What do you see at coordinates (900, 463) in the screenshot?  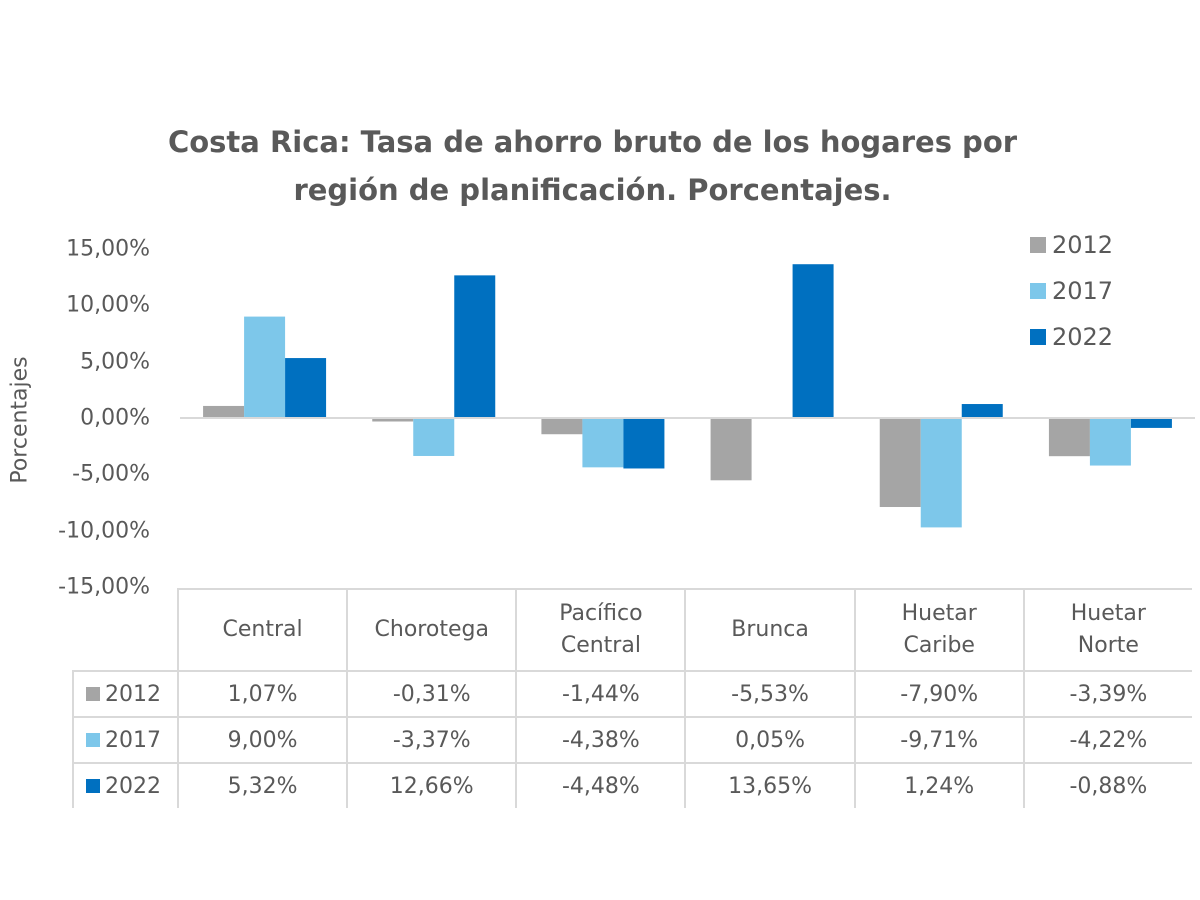 I see `bar-2012-huetar-caribe` at bounding box center [900, 463].